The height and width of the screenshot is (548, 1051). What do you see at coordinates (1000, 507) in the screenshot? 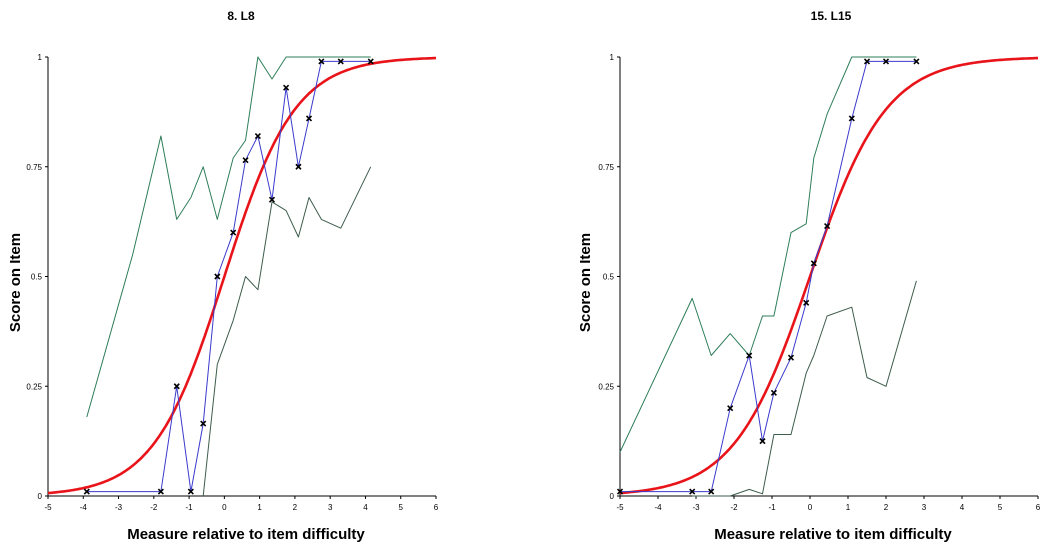
I see `x-tick-label: 5` at bounding box center [1000, 507].